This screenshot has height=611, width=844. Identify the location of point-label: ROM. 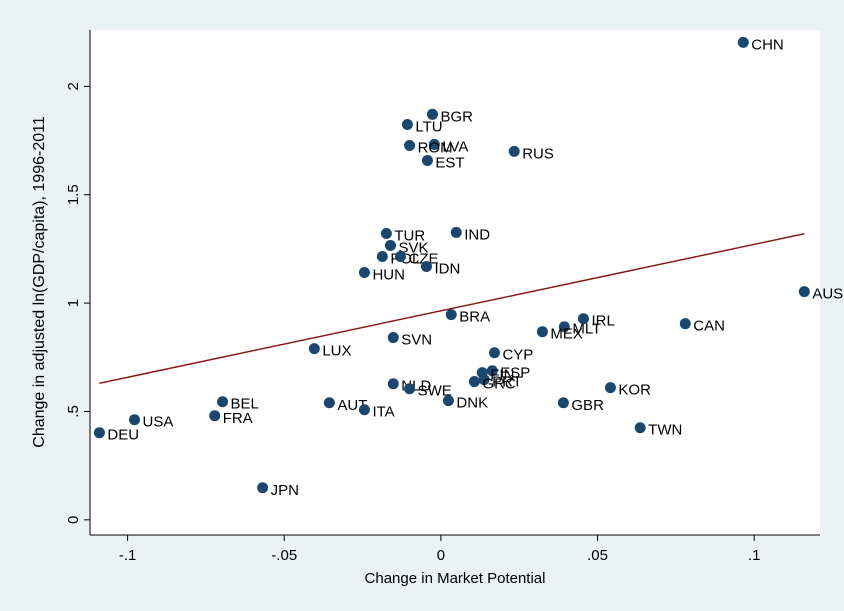
(435, 148).